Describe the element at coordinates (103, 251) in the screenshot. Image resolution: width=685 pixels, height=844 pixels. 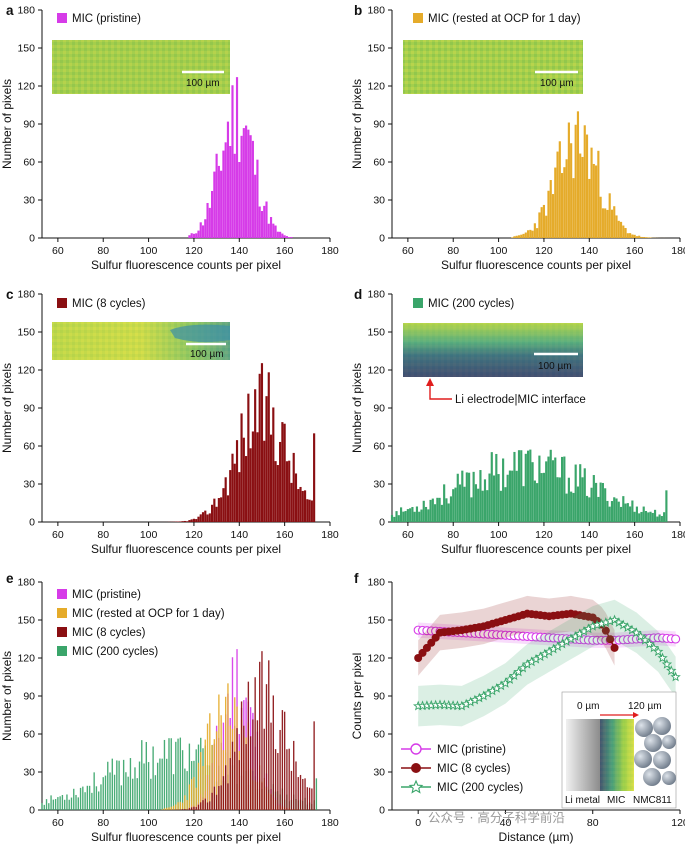
I see `x-tick-label-a: 80` at that location.